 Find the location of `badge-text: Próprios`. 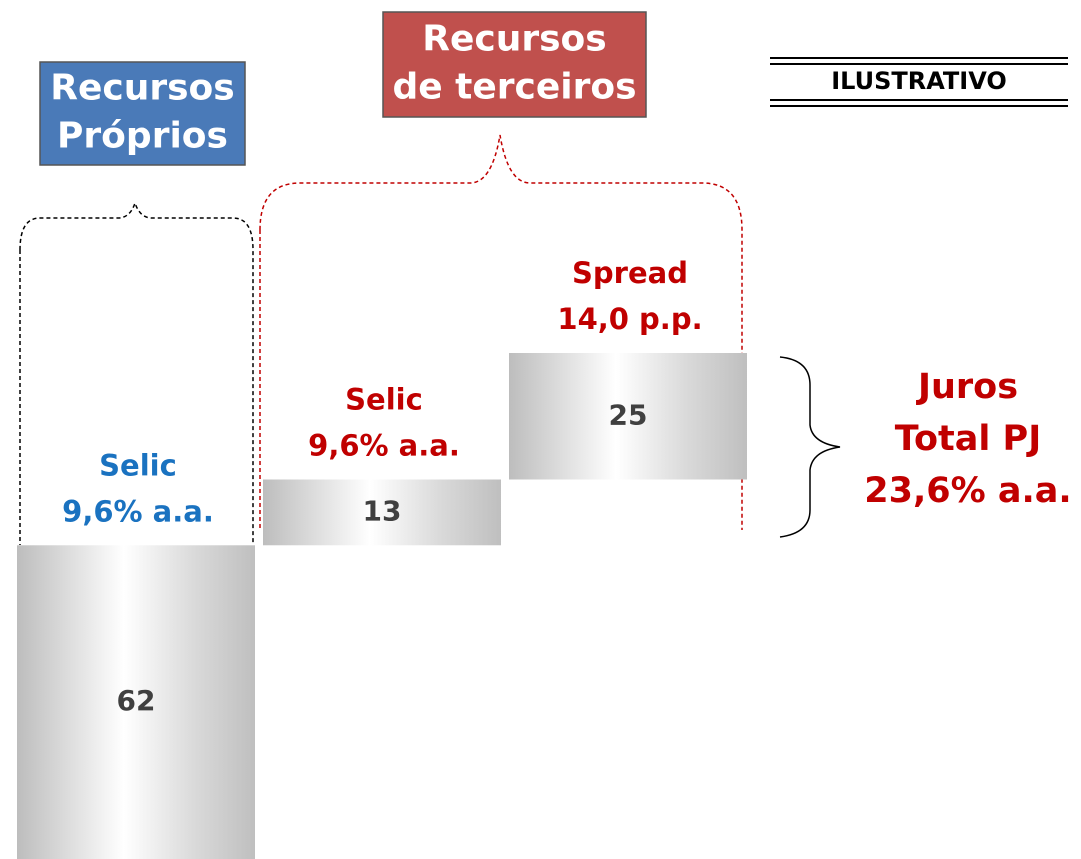

badge-text: Próprios is located at coordinates (142, 136).